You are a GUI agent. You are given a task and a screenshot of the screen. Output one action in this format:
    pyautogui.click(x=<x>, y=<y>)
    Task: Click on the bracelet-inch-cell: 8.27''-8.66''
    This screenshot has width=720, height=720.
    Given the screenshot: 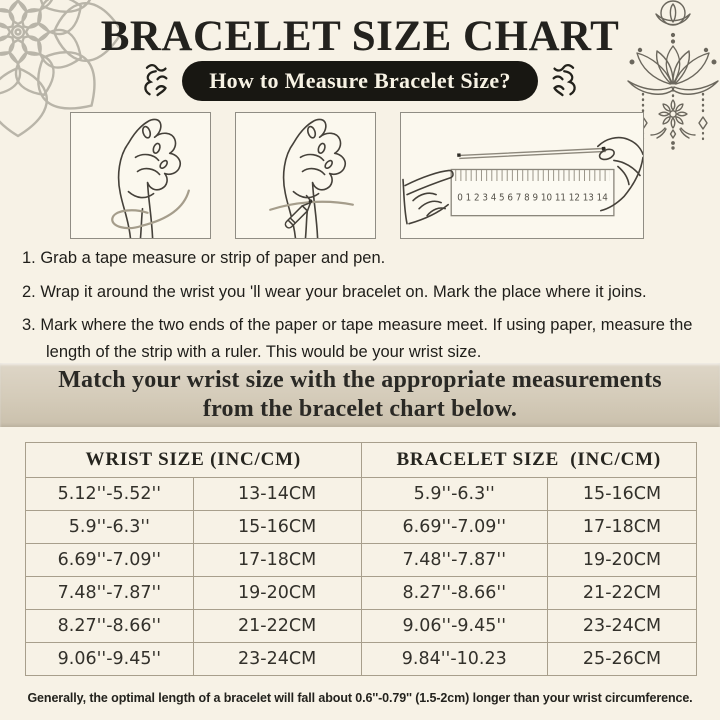 What is the action you would take?
    pyautogui.click(x=454, y=593)
    